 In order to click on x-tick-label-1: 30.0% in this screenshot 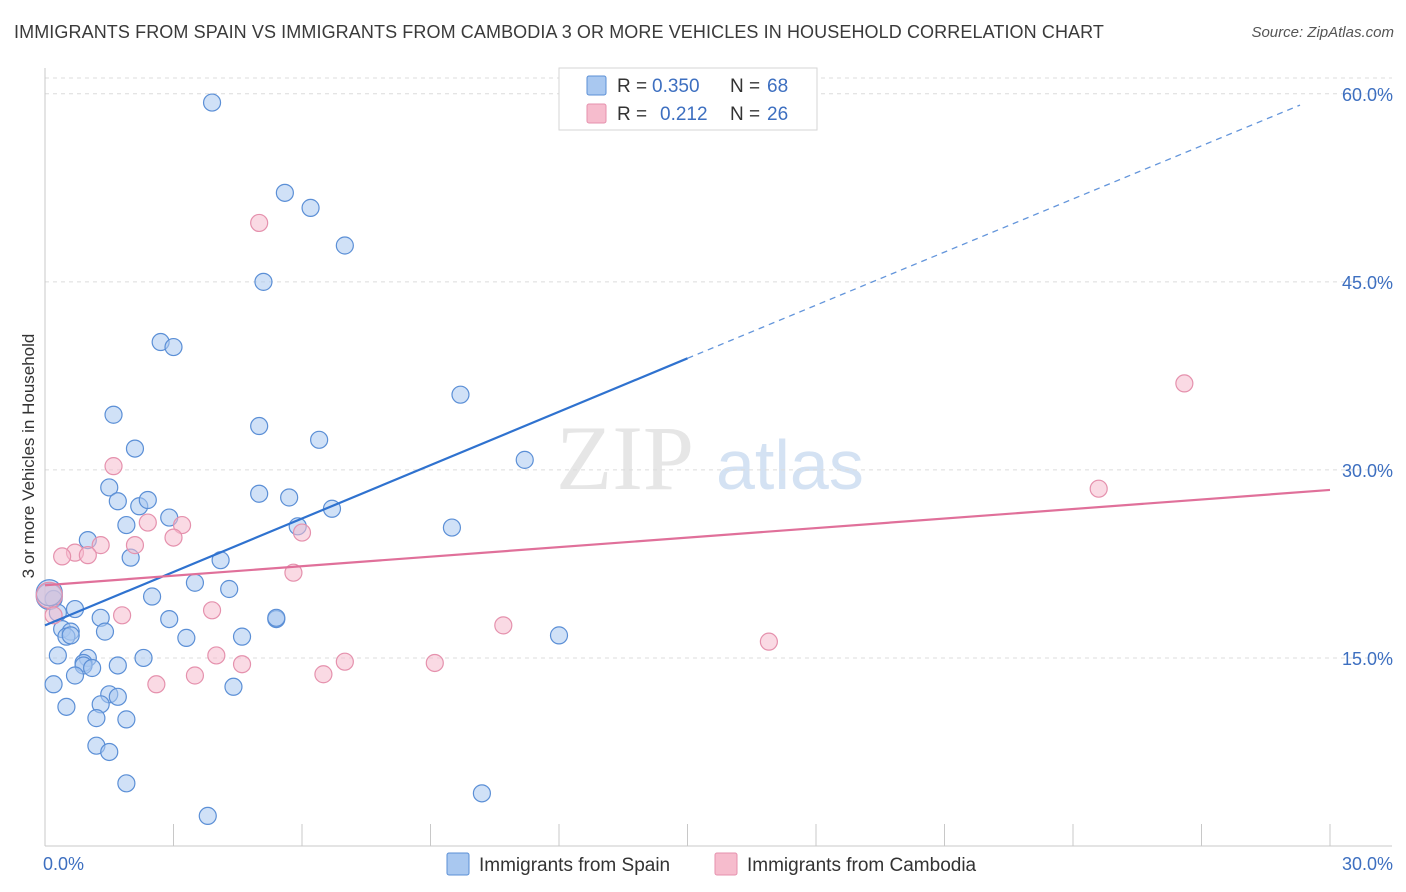, I will do `click(1367, 864)`.